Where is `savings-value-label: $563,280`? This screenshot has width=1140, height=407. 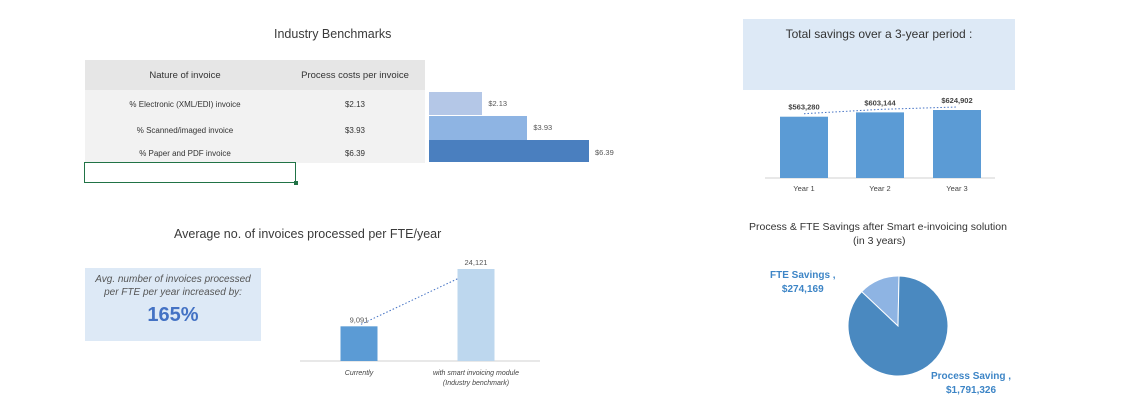 savings-value-label: $563,280 is located at coordinates (803, 107).